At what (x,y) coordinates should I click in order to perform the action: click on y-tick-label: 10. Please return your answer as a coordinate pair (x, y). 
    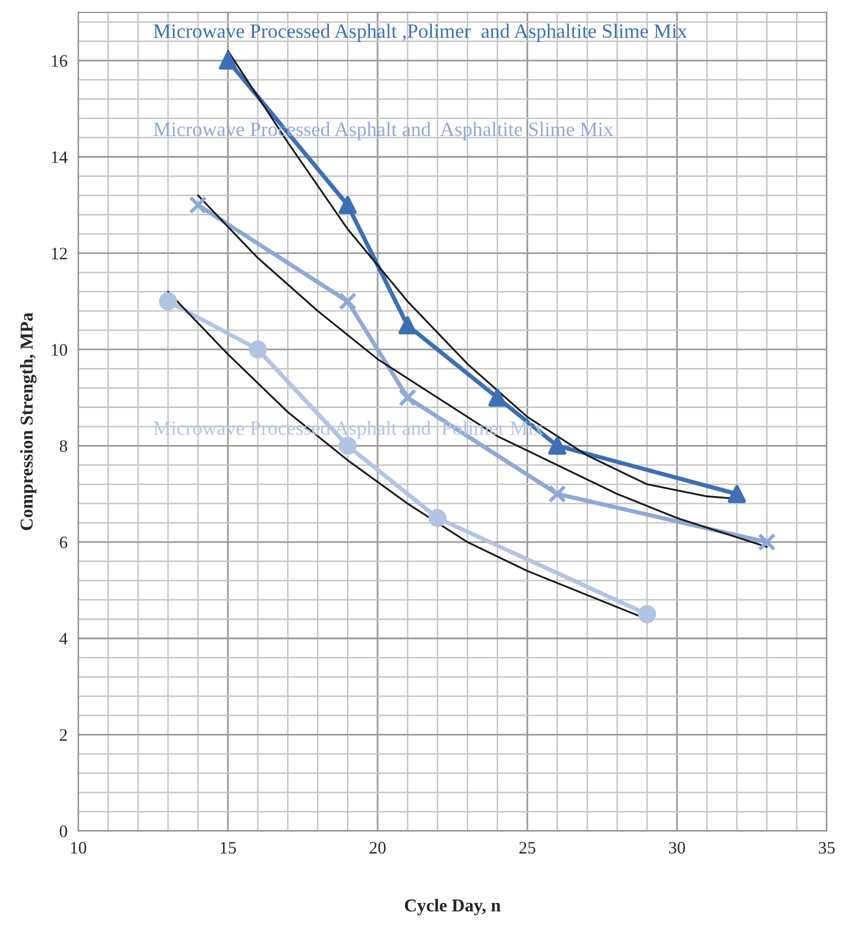
    Looking at the image, I should click on (60, 350).